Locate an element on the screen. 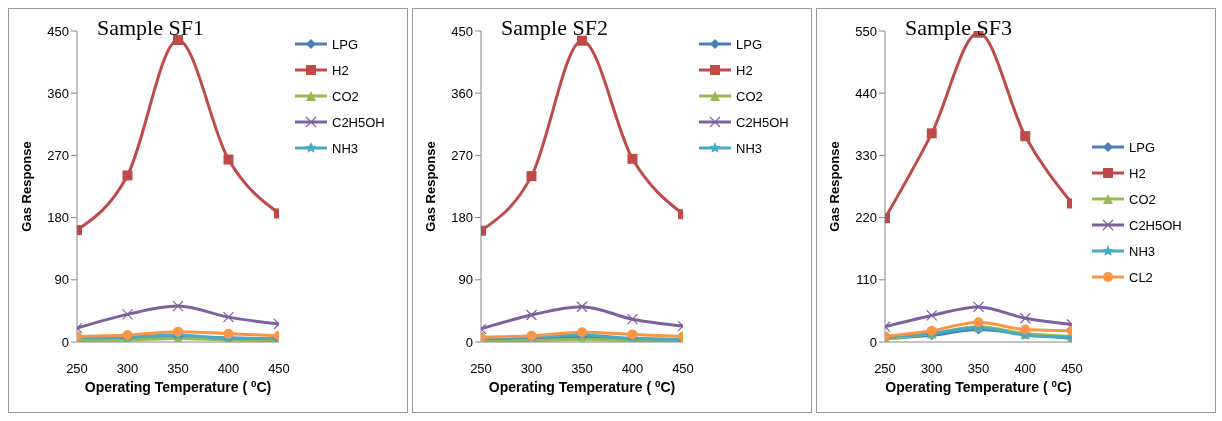 This screenshot has width=1222, height=421. y-tick-label: 220 is located at coordinates (866, 218).